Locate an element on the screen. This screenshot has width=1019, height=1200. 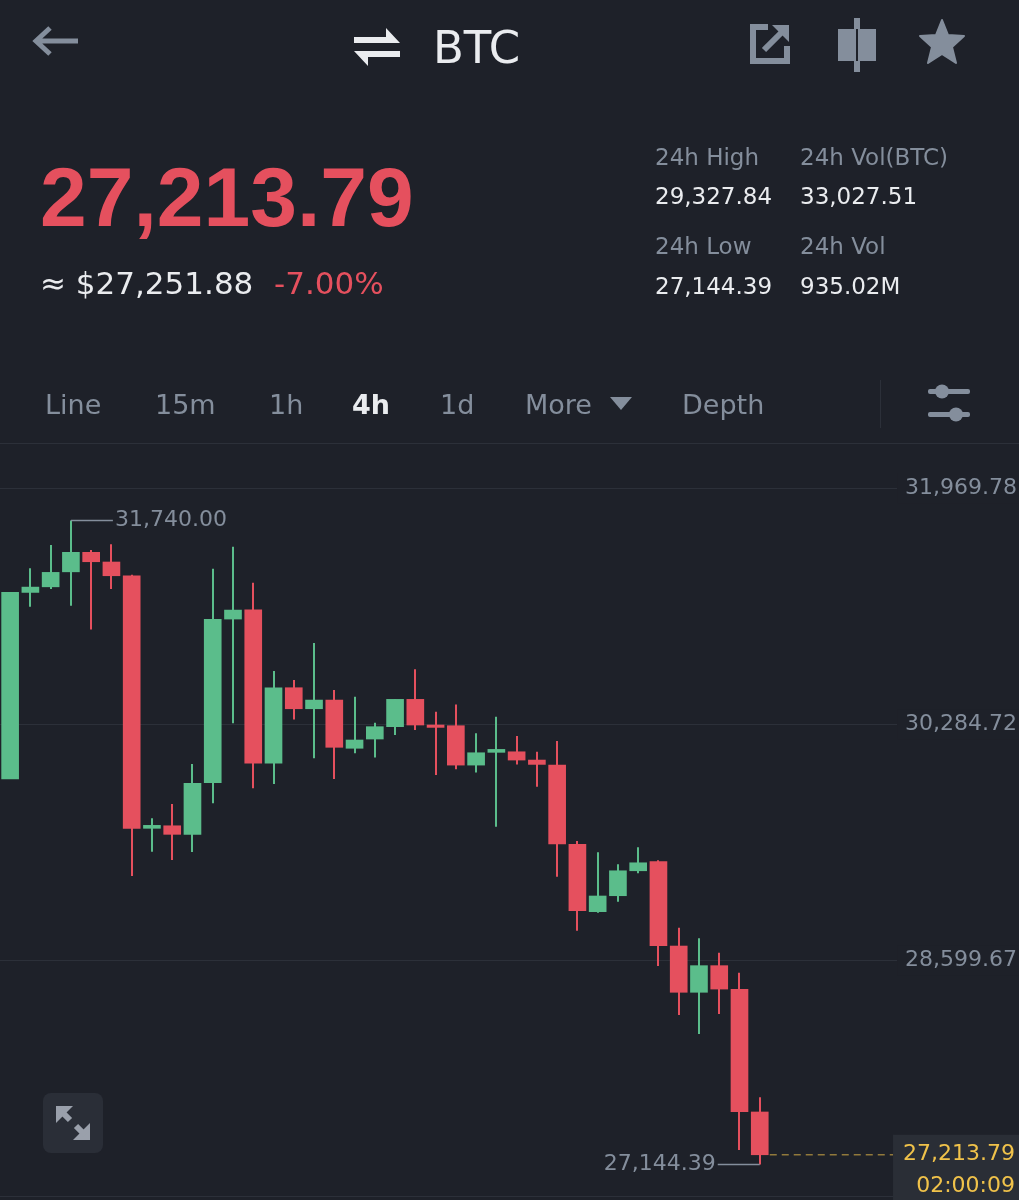
y-tick-label: 31,969.78 is located at coordinates (961, 486).